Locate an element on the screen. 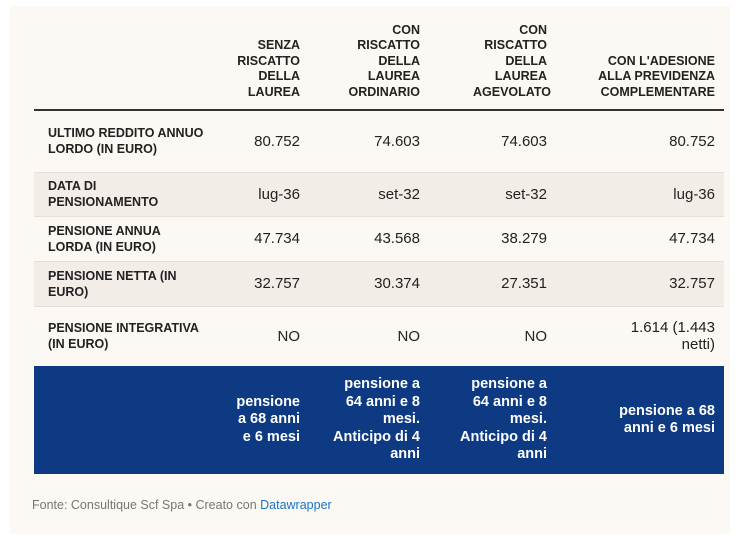 This screenshot has width=739, height=543. row-label: PENSIONE ANNUA LORDA (IN EURO) is located at coordinates (124, 239).